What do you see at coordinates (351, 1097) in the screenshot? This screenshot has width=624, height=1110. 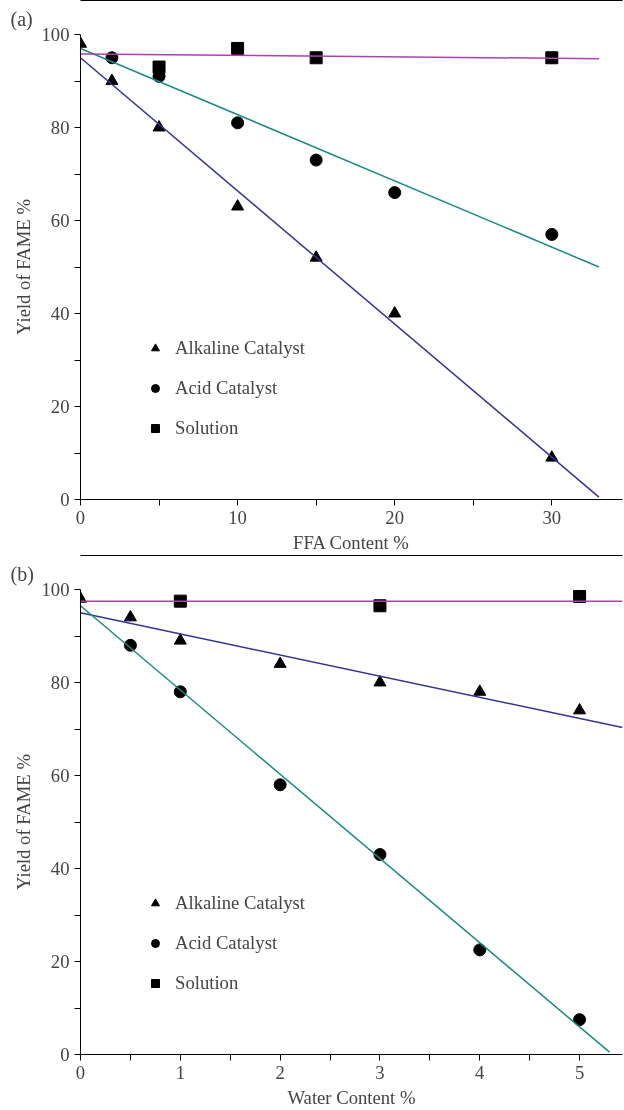 I see `x-axis-title: Water Content %` at bounding box center [351, 1097].